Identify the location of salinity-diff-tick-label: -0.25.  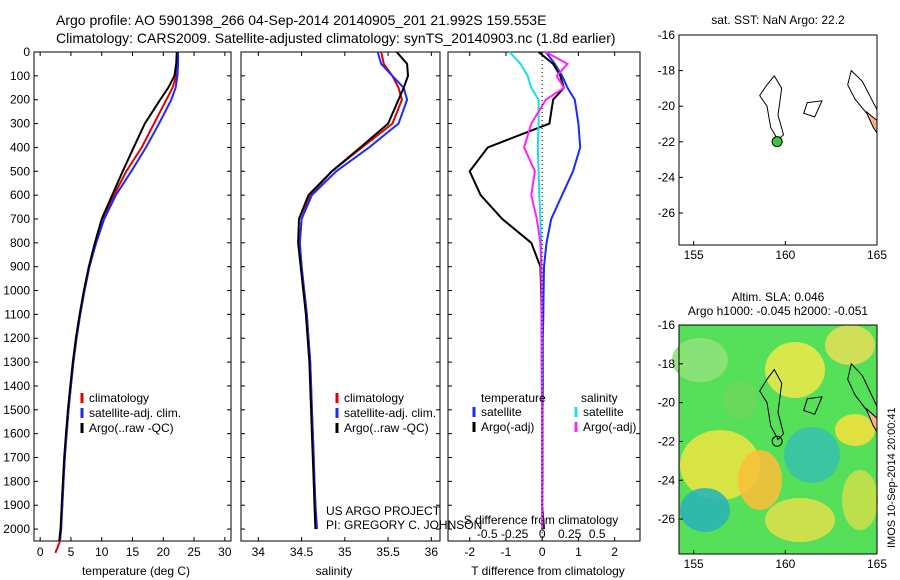
(515, 534).